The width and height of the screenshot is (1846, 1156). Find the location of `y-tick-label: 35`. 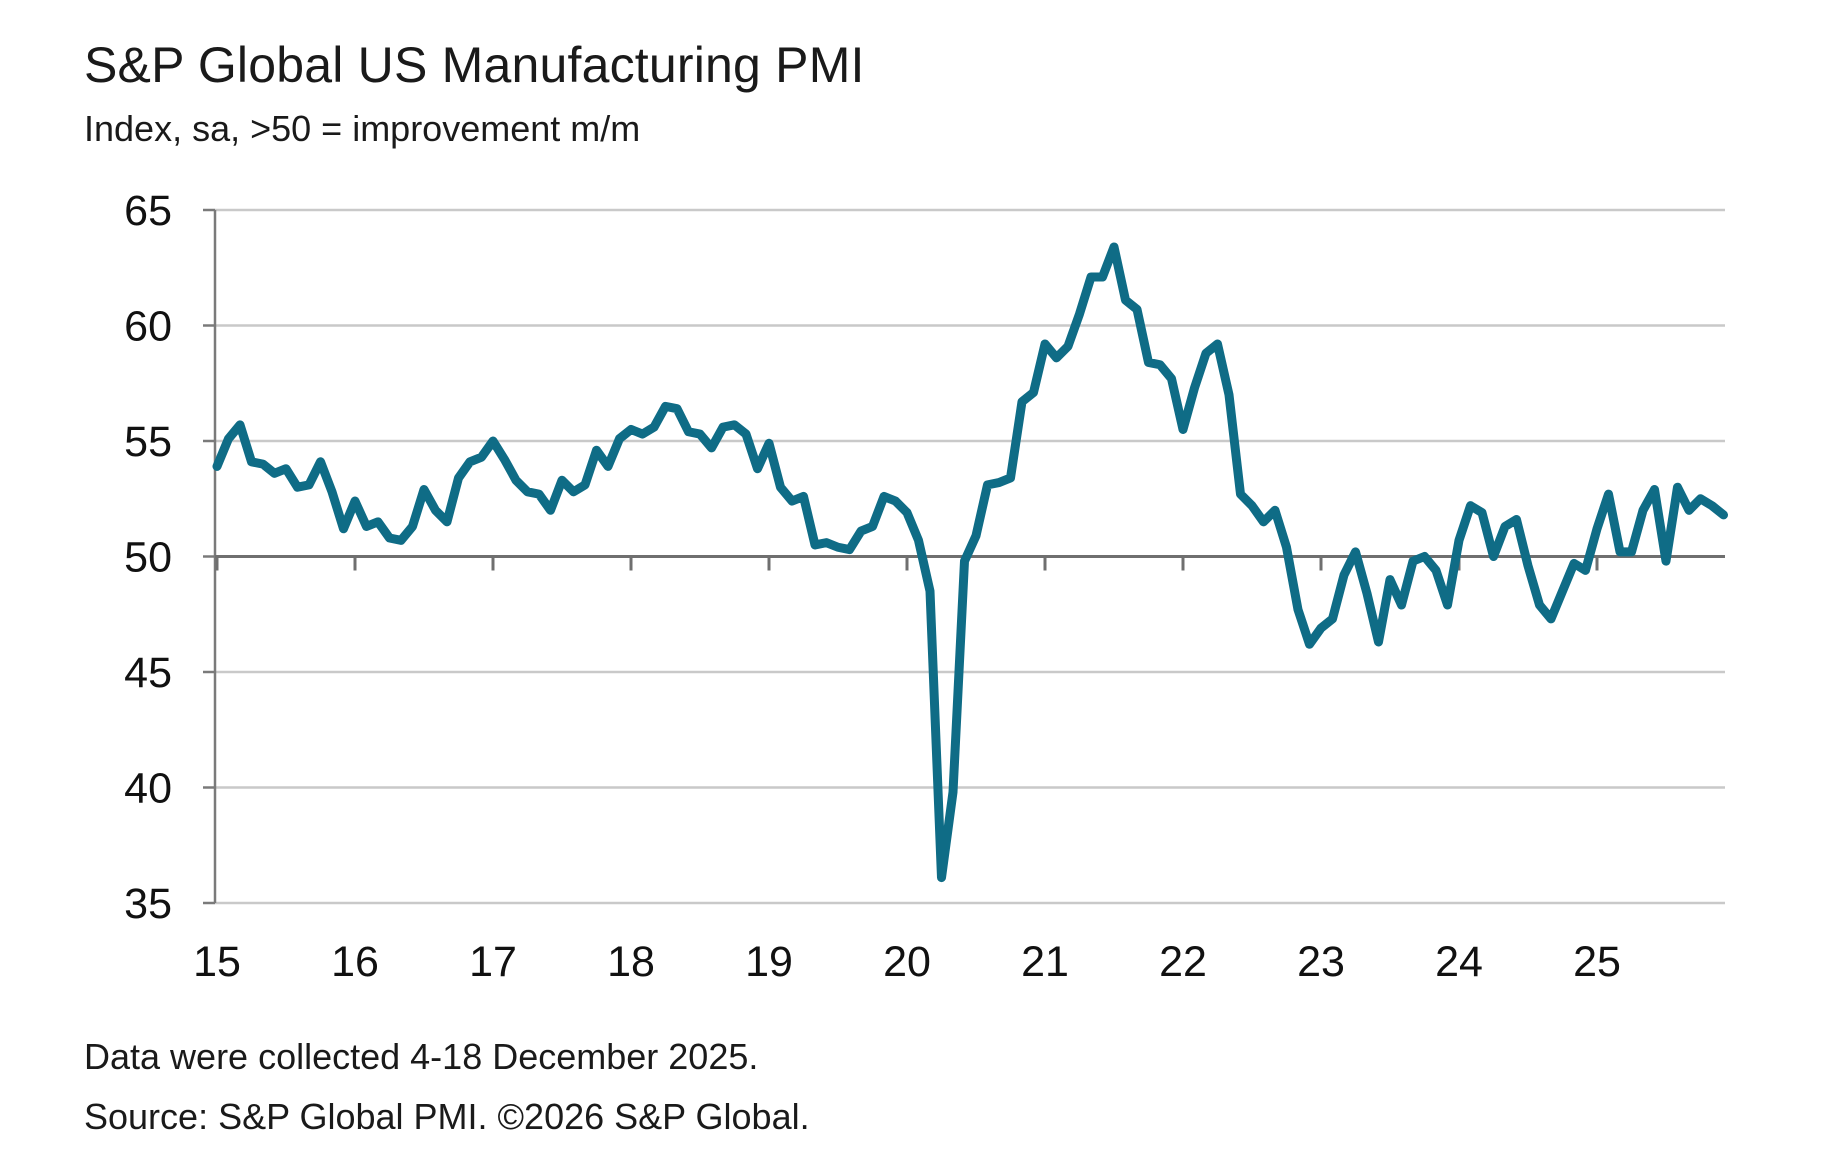

y-tick-label: 35 is located at coordinates (148, 904).